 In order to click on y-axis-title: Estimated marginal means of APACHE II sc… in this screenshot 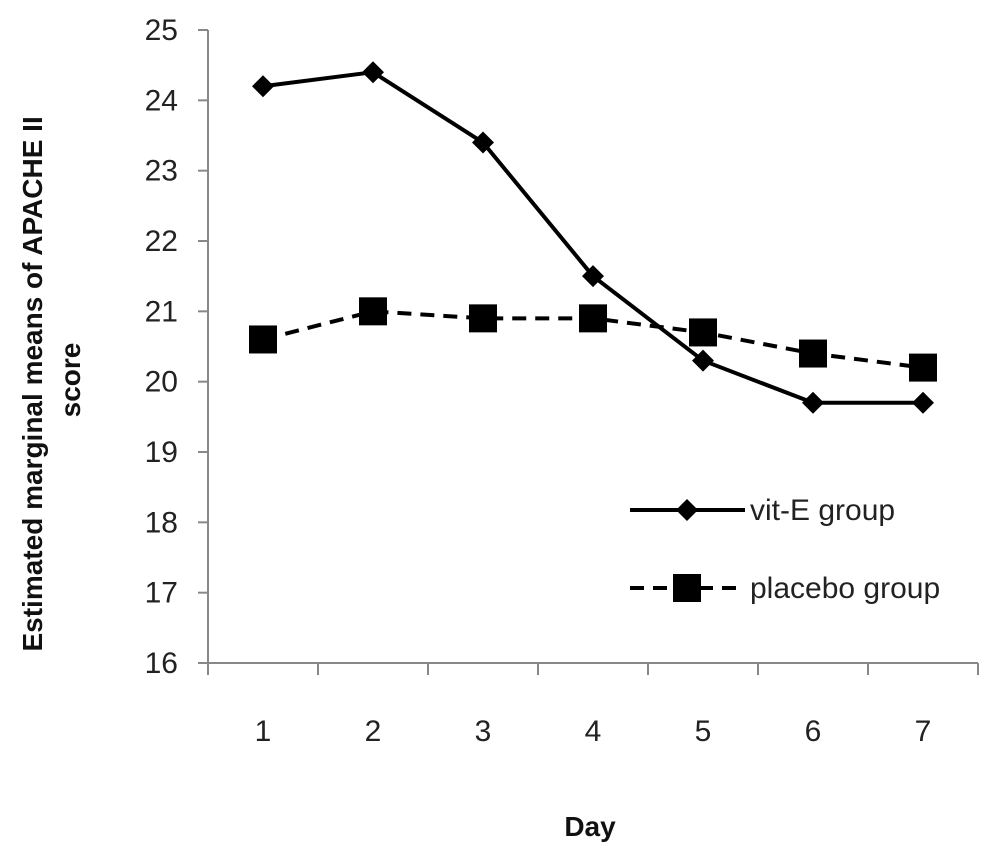, I will do `click(51, 379)`.